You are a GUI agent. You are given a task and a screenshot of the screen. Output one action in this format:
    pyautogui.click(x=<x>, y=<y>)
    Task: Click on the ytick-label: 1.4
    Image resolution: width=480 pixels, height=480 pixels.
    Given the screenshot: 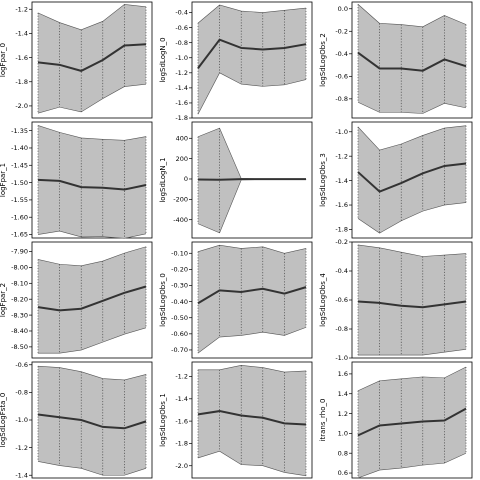 What is the action you would take?
    pyautogui.click(x=343, y=394)
    